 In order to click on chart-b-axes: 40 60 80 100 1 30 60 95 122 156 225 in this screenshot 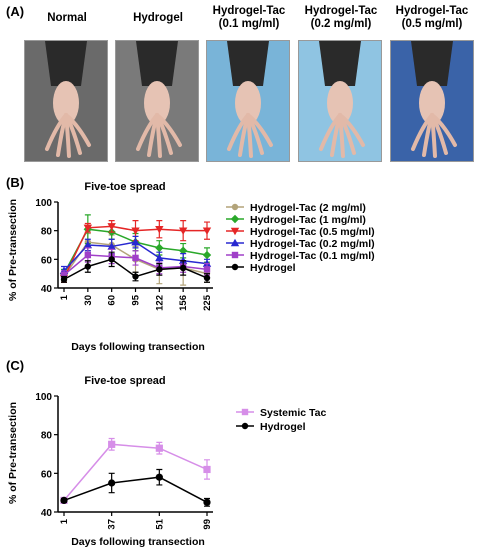, I will do `click(124, 254)`.